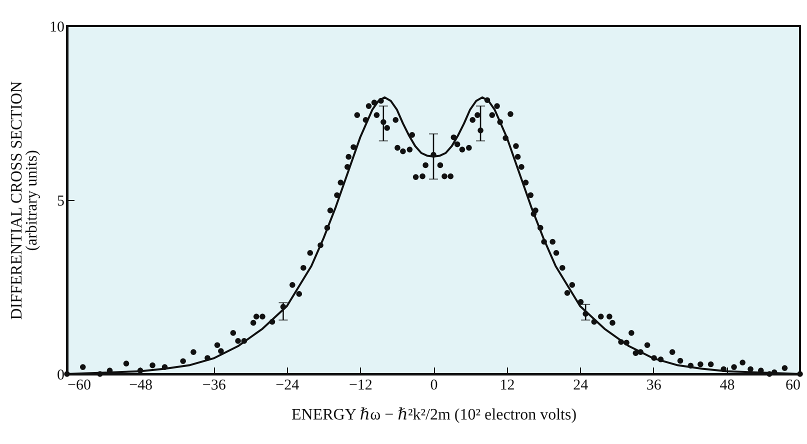  I want to click on y-tick-label: 0, so click(60, 376).